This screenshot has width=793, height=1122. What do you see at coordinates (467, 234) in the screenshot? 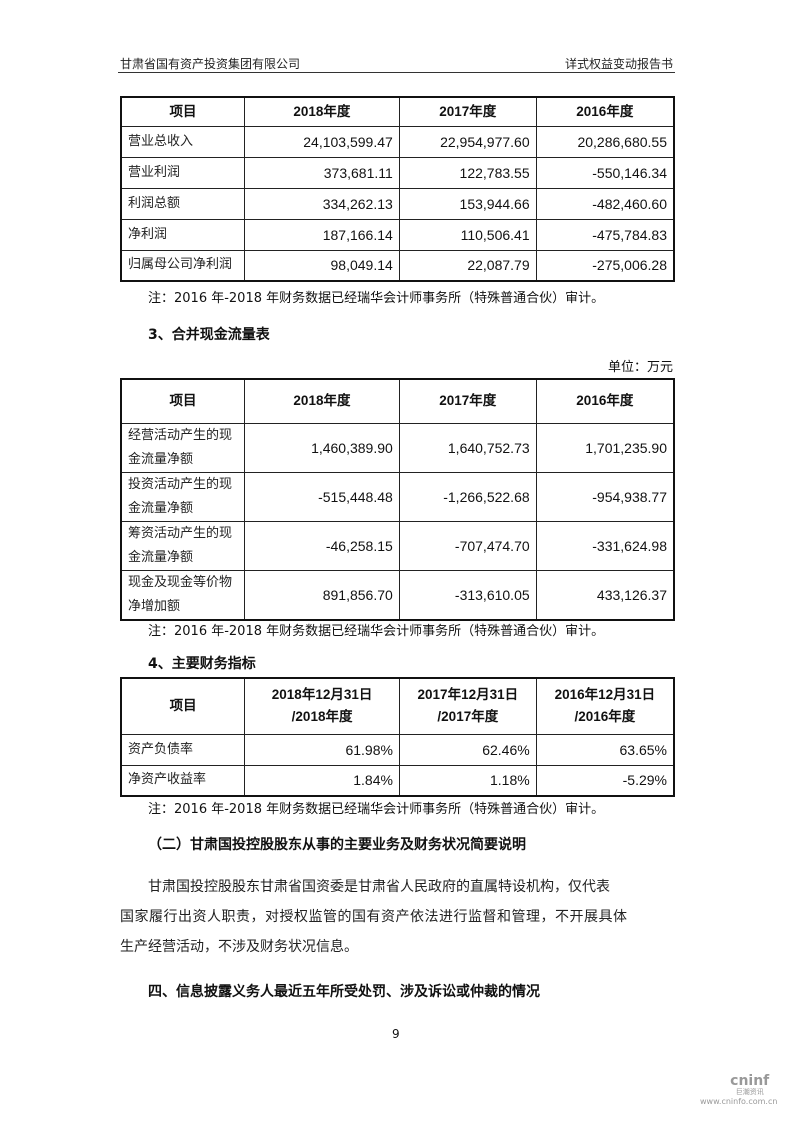
I see `cell-value: 110,506.41` at bounding box center [467, 234].